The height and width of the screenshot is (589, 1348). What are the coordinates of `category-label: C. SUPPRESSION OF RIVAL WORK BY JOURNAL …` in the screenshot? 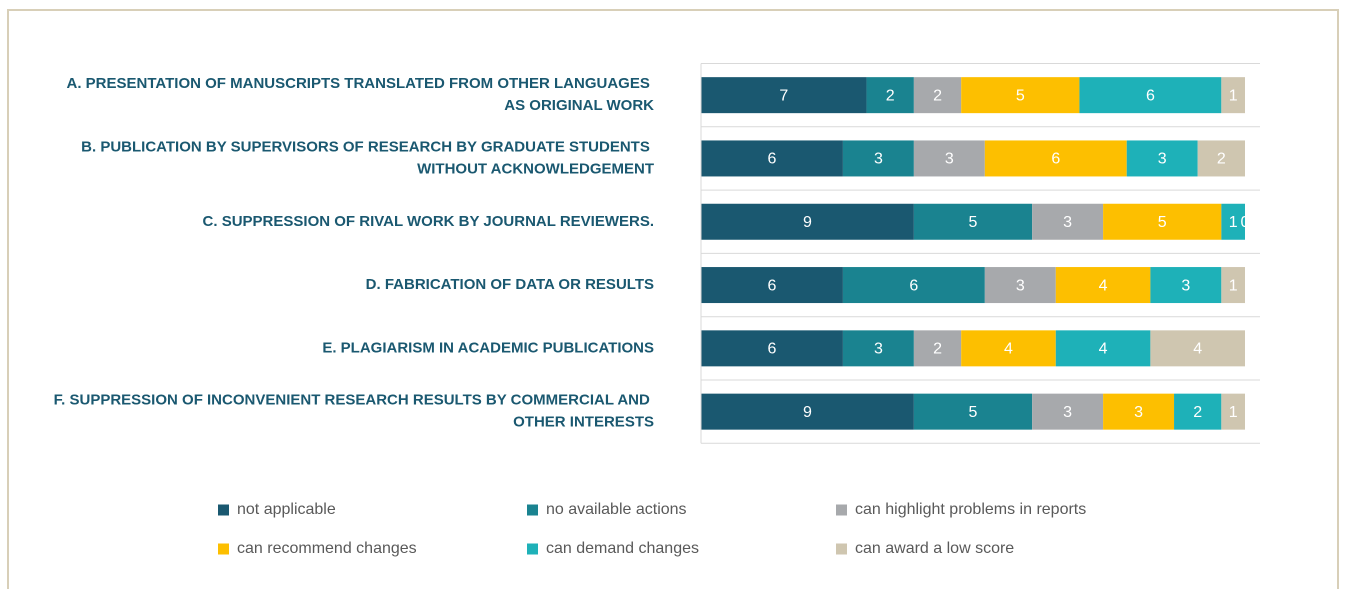 It's located at (428, 221).